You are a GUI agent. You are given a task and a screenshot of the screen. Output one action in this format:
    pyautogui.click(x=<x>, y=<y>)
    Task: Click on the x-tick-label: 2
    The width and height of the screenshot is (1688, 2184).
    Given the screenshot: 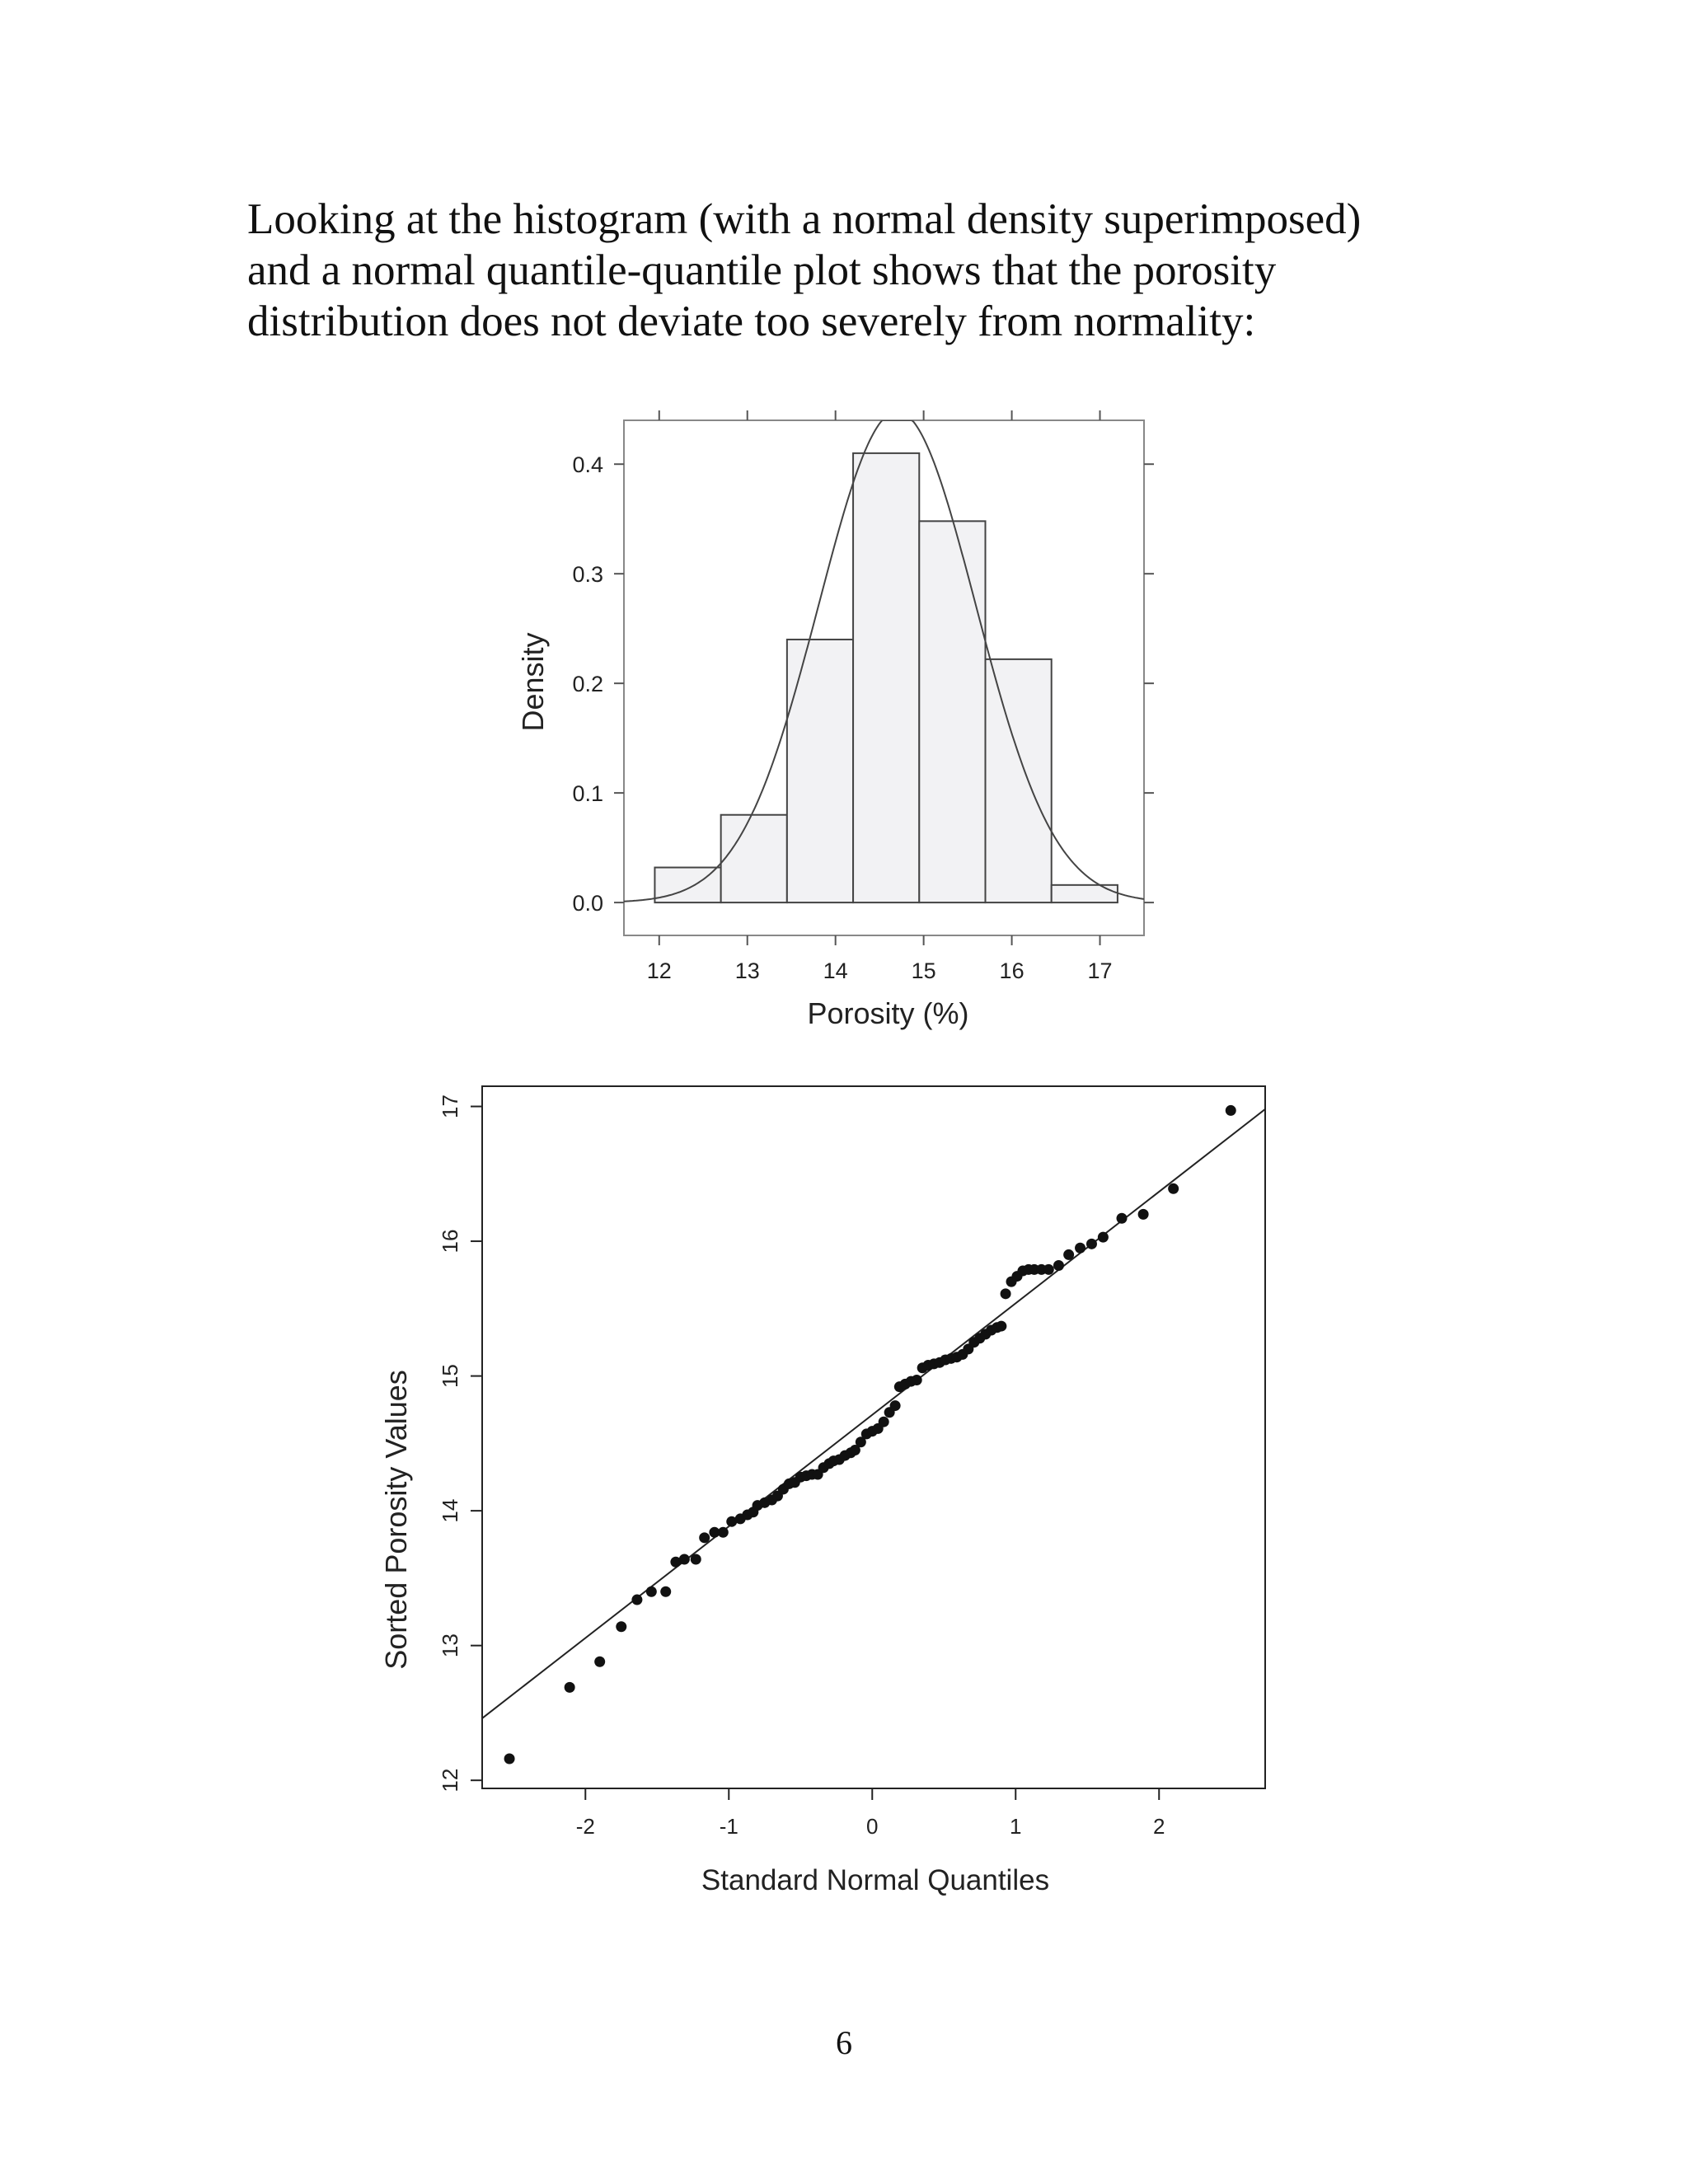 What is the action you would take?
    pyautogui.click(x=1159, y=1826)
    